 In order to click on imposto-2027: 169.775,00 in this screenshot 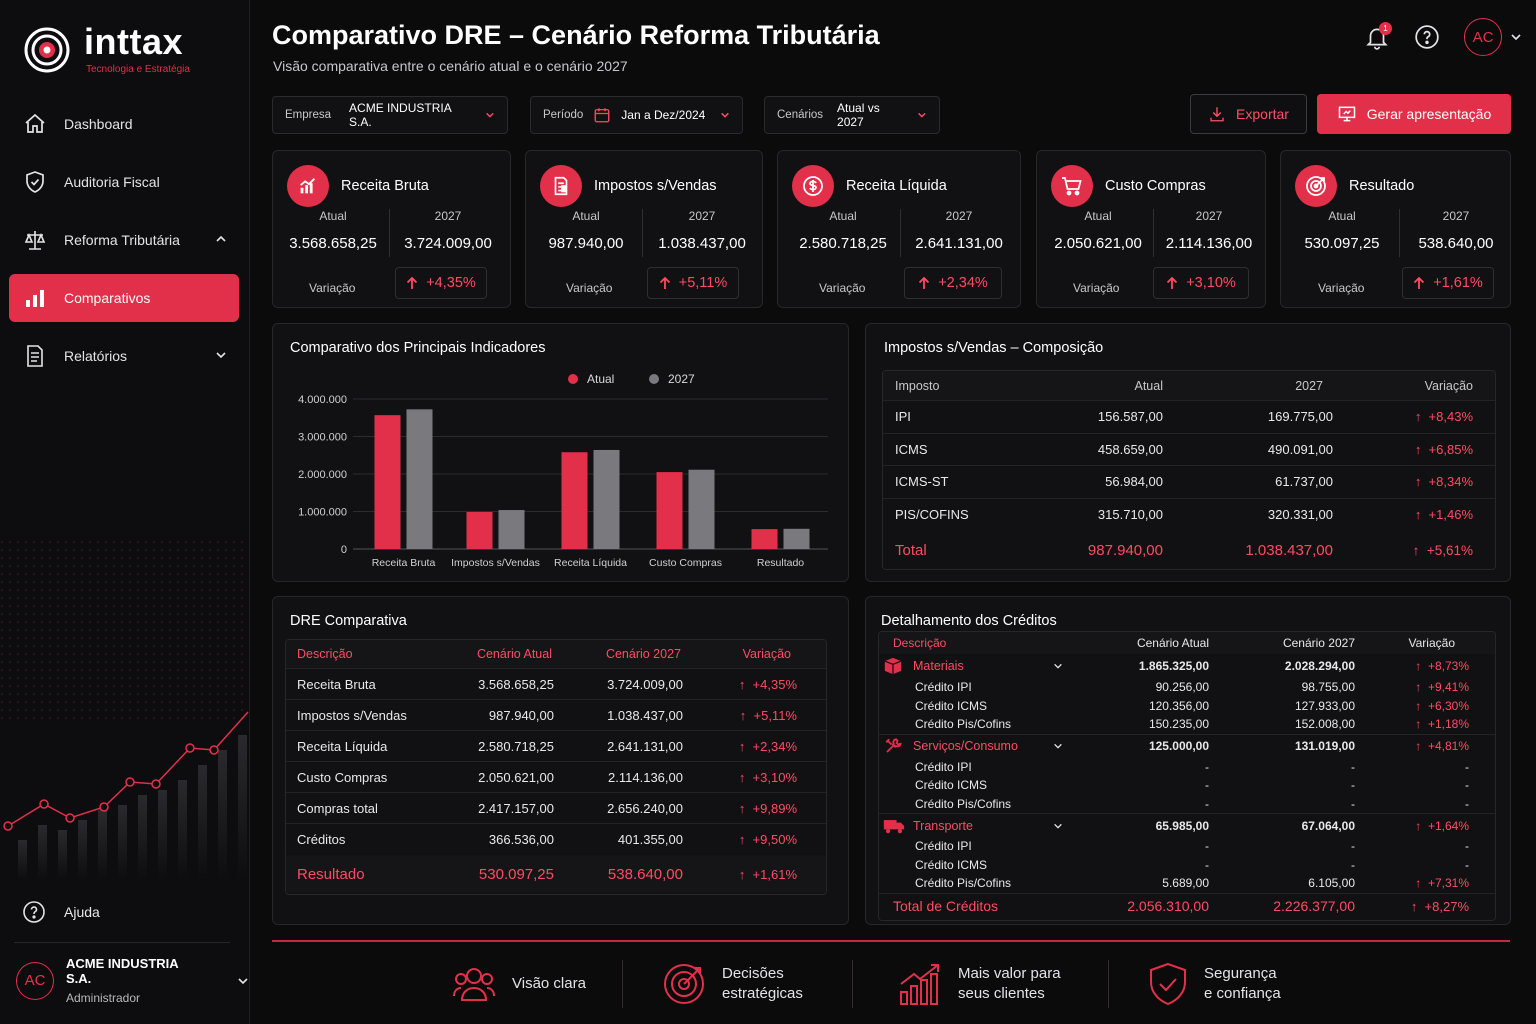, I will do `click(1300, 417)`.